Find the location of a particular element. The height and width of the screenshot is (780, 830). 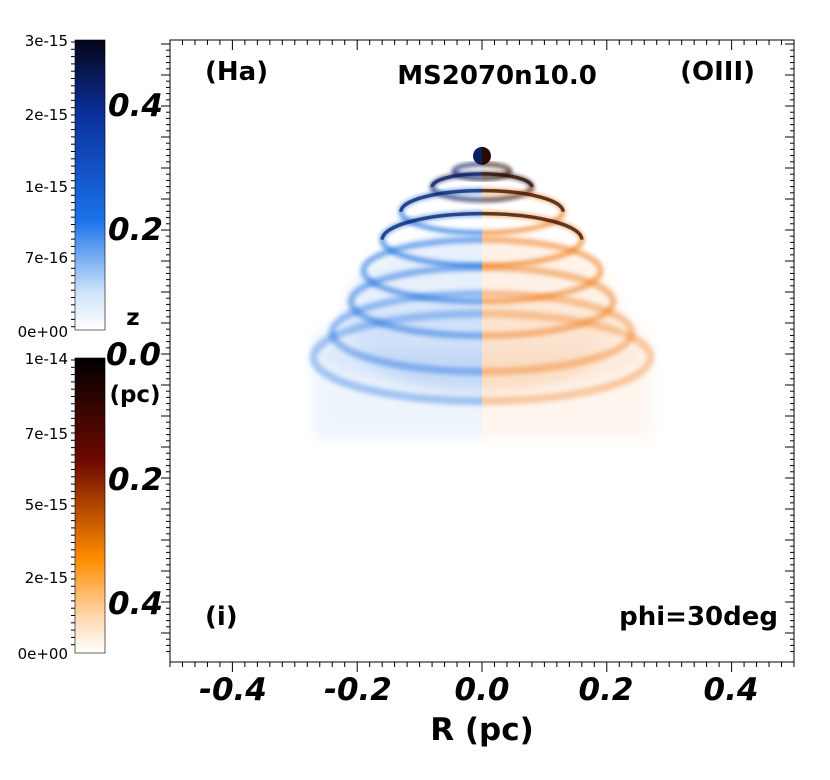

y-tick-label-0.2-top: 0.2 is located at coordinates (135, 230).